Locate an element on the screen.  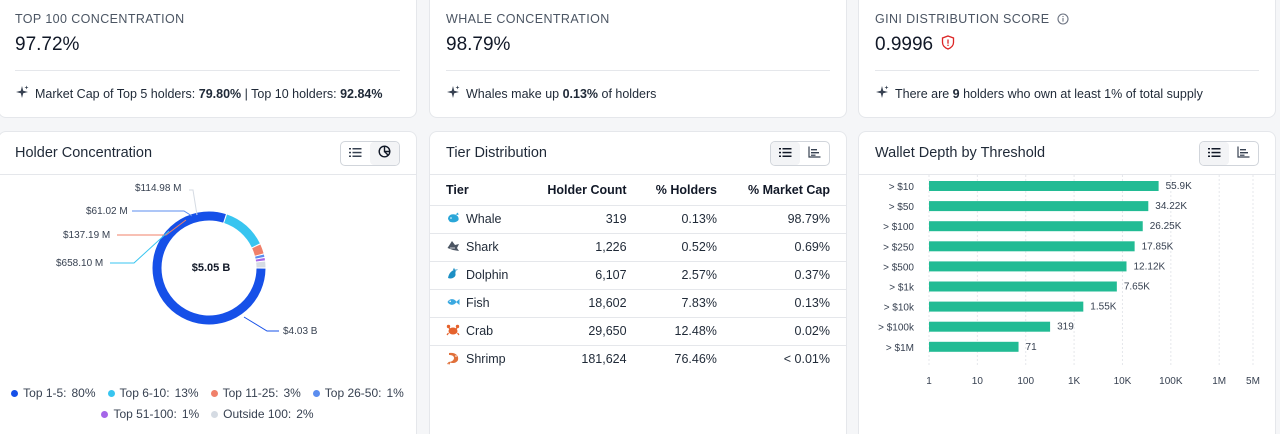
legend-value: 2% is located at coordinates (305, 414).